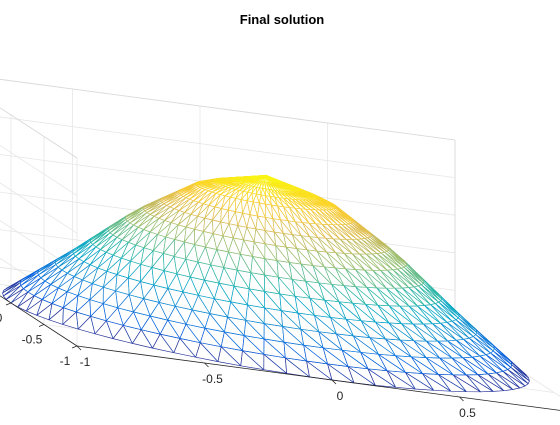 The image size is (560, 425). What do you see at coordinates (32, 340) in the screenshot?
I see `y-tick-label: -0.5` at bounding box center [32, 340].